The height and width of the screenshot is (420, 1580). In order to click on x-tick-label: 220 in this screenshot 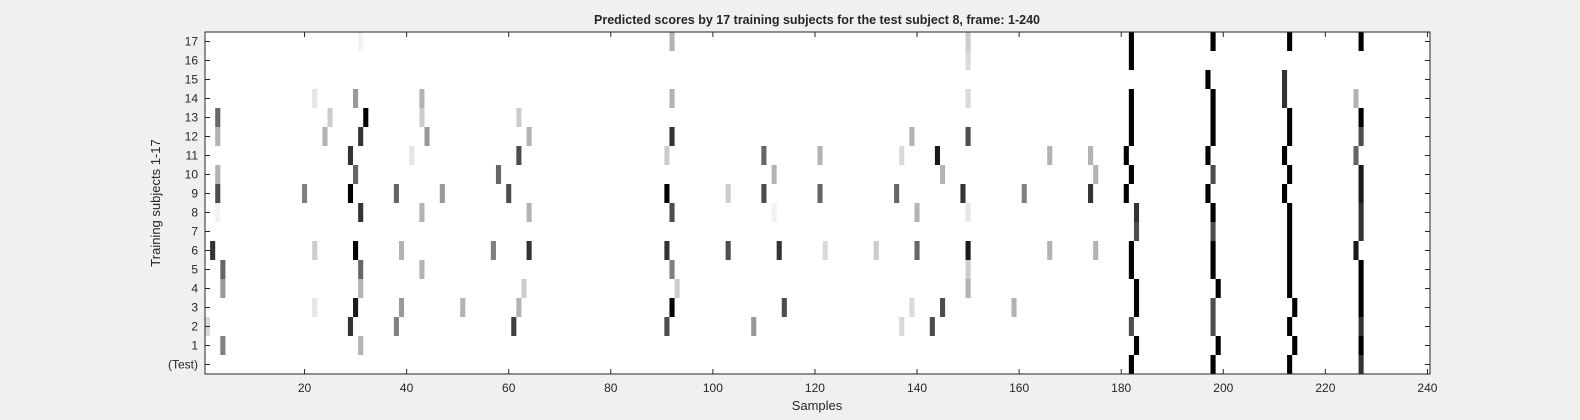, I will do `click(1325, 388)`.